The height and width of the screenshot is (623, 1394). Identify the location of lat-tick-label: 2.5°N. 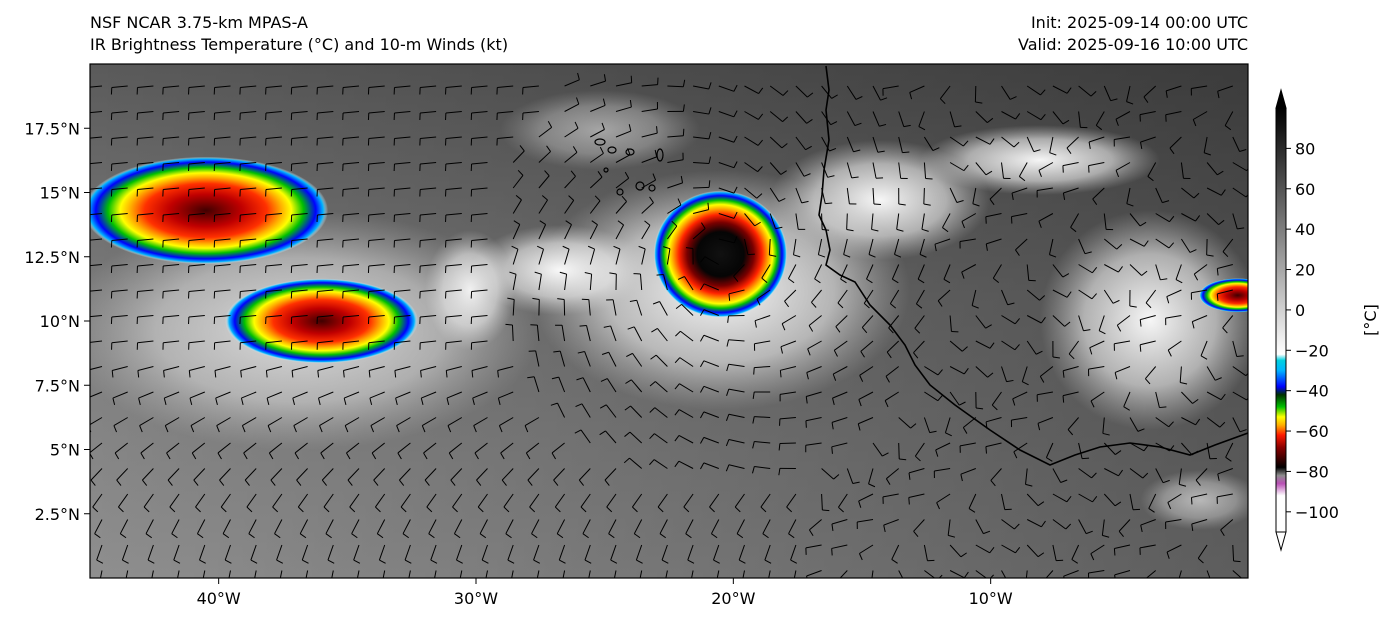
(57, 514).